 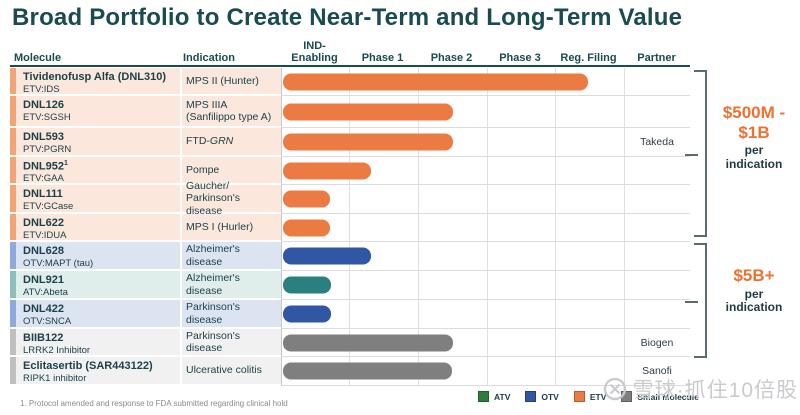 I want to click on molecule-name: Eclitasertib (SAR443122), so click(x=88, y=366).